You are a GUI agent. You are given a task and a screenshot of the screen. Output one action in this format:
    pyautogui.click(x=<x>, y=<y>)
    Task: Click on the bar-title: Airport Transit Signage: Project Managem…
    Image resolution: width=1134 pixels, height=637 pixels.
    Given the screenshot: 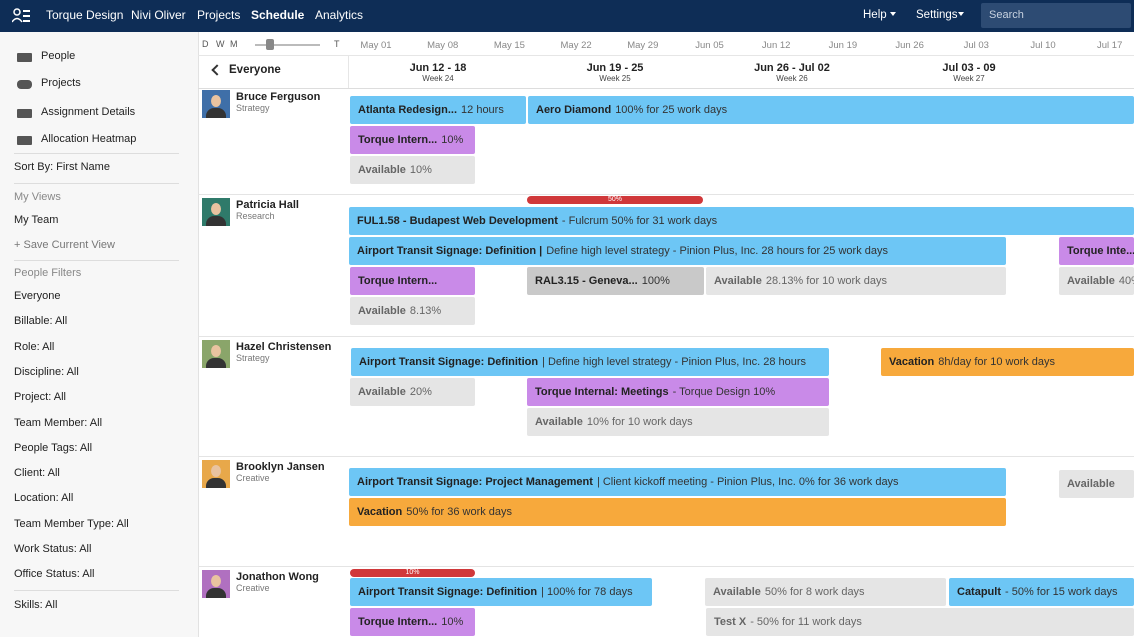 What is the action you would take?
    pyautogui.click(x=475, y=482)
    